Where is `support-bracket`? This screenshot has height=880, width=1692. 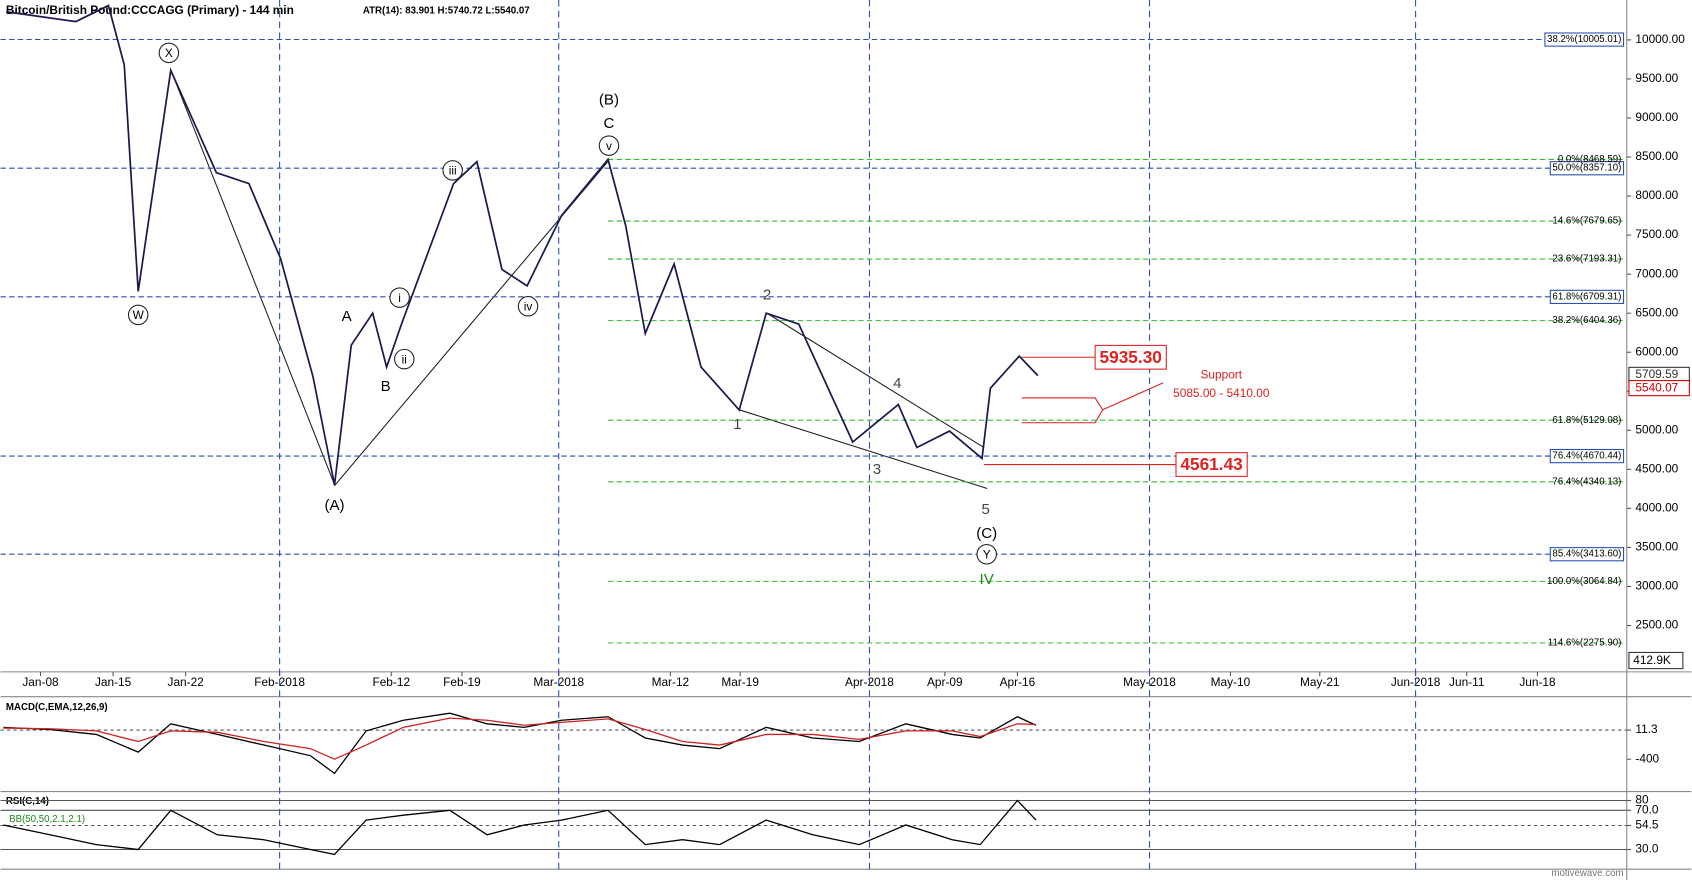
support-bracket is located at coordinates (1062, 410).